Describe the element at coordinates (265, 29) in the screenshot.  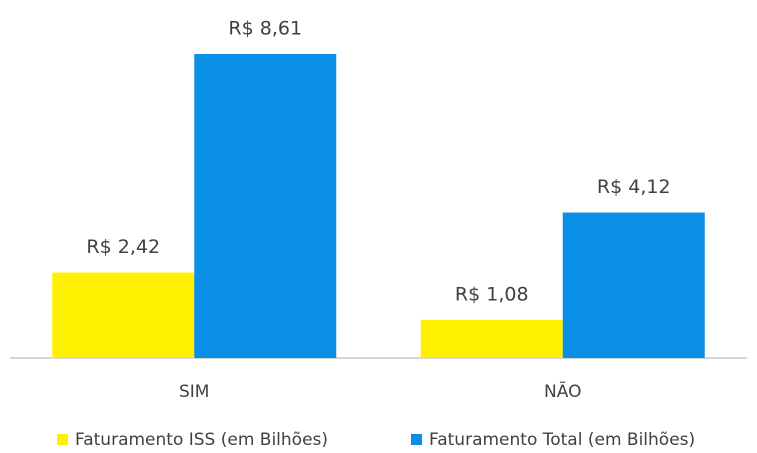
I see `data-label: R$ 8,61` at that location.